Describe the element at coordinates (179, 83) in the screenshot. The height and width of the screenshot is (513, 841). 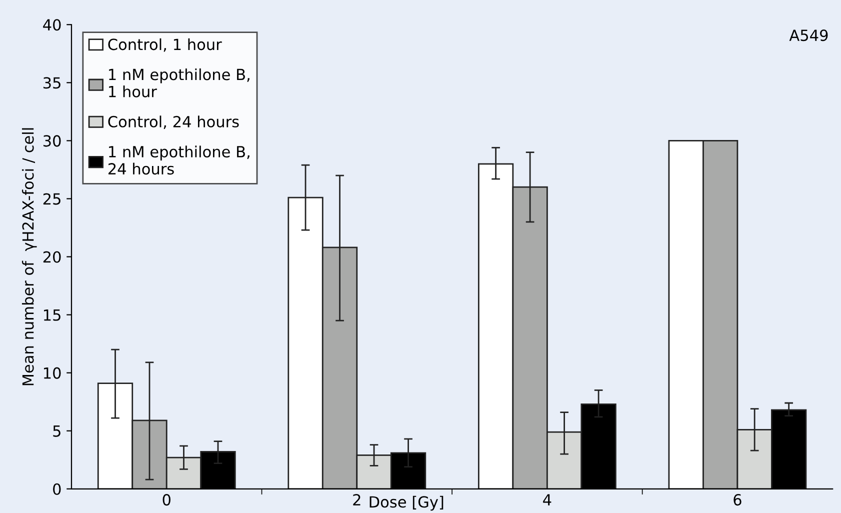
I see `legend-label: 1 nM epothilone B, 1 hour` at that location.